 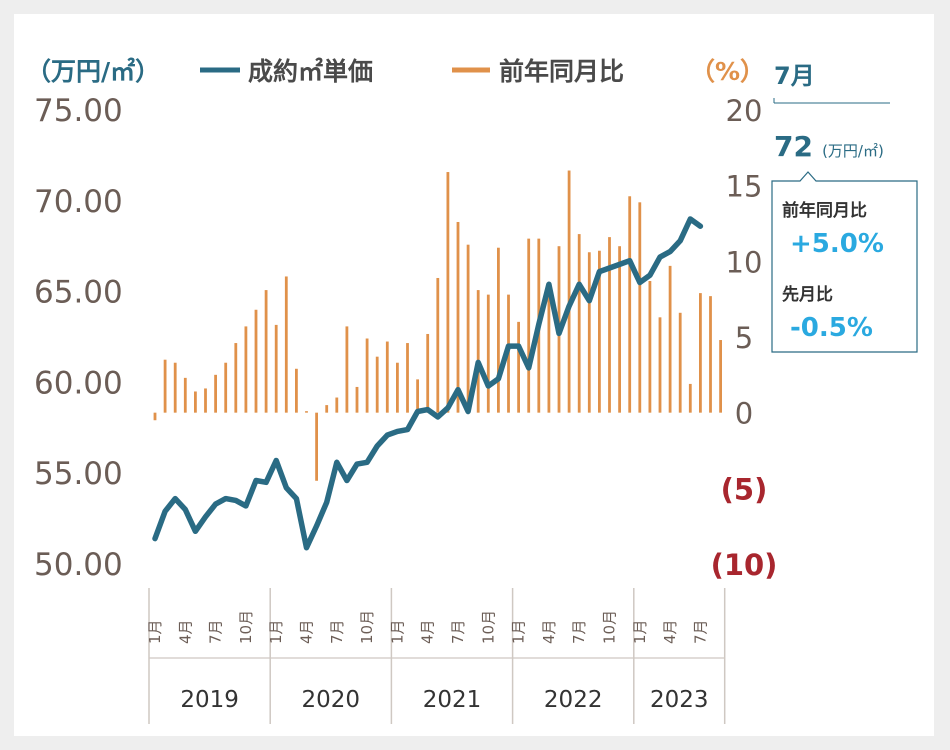 I want to click on right-tick-label: 15, so click(x=744, y=187).